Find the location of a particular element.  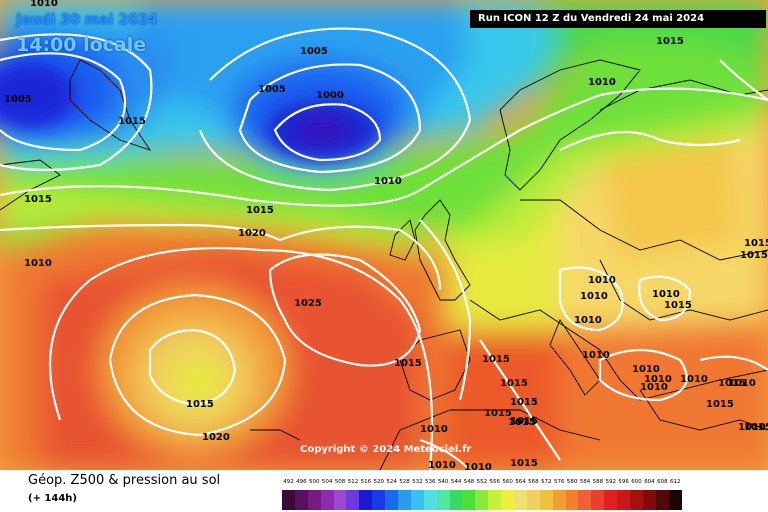

legend-label: 528 is located at coordinates (404, 482).